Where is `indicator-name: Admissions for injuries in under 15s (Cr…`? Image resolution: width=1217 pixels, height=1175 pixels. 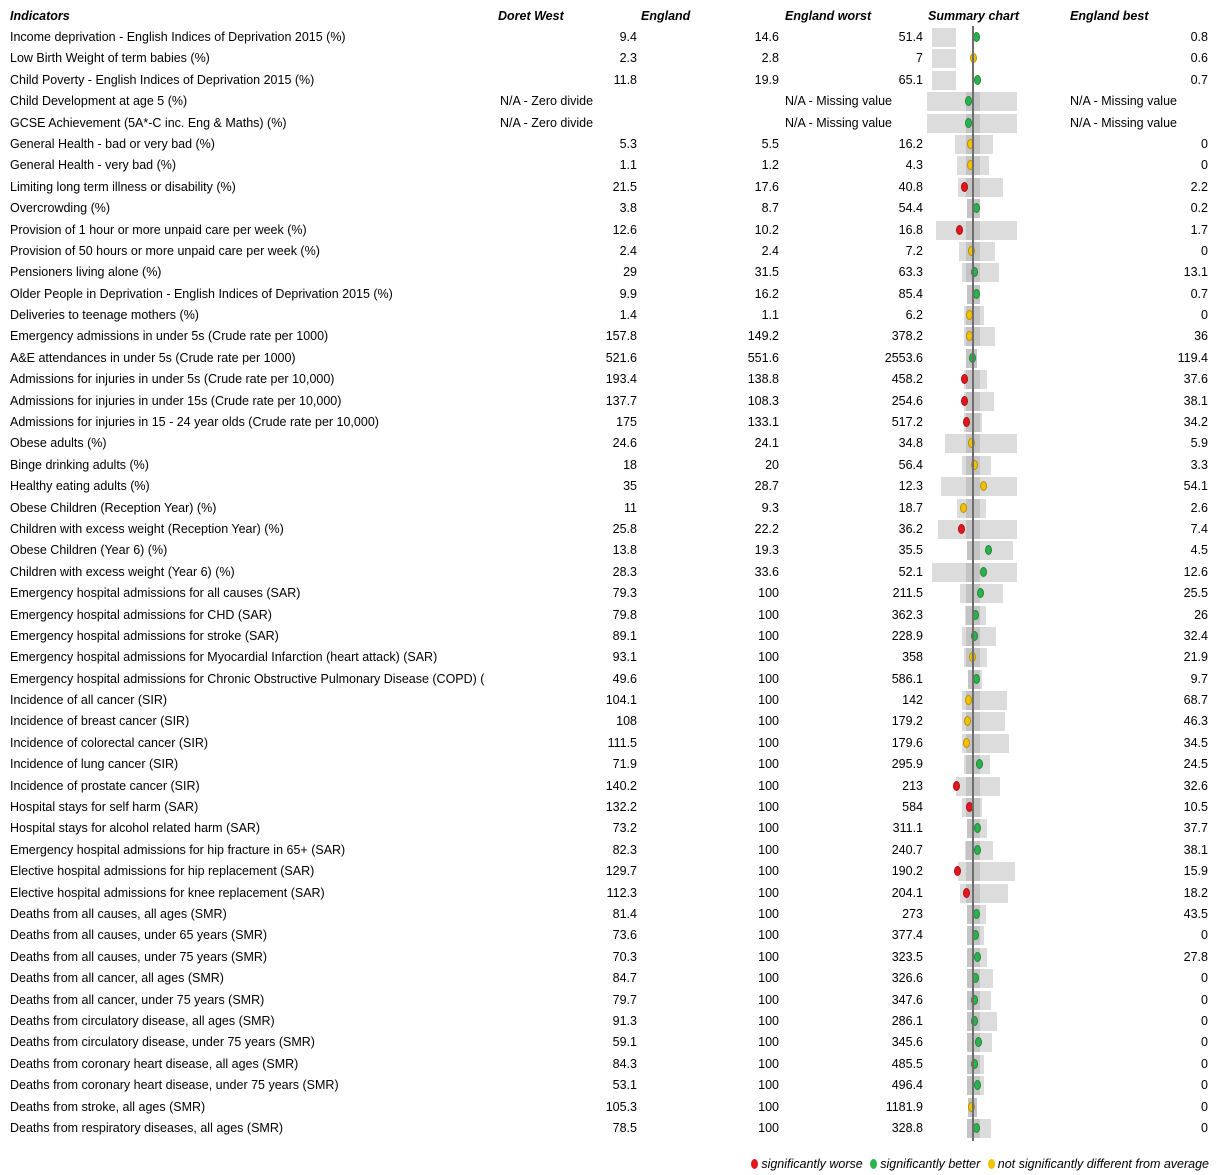 indicator-name: Admissions for injuries in under 15s (Cr… is located at coordinates (176, 400).